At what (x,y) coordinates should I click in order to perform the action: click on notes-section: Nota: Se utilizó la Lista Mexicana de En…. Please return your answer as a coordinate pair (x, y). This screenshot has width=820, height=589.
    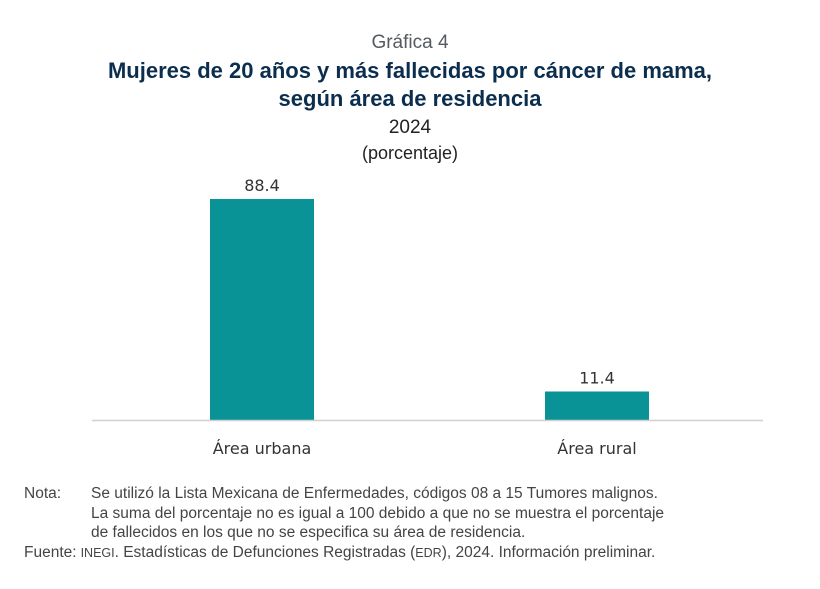
    Looking at the image, I should click on (344, 523).